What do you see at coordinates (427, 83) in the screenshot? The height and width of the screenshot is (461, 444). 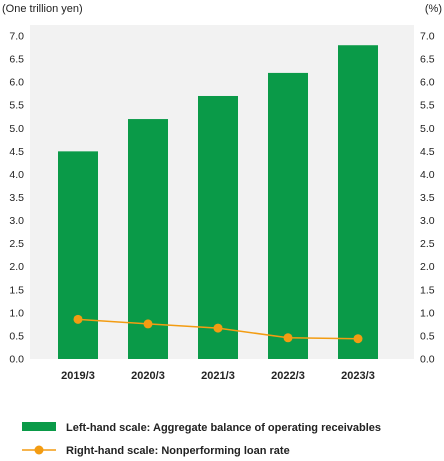 I see `right-axis-tick-label: 6.0` at bounding box center [427, 83].